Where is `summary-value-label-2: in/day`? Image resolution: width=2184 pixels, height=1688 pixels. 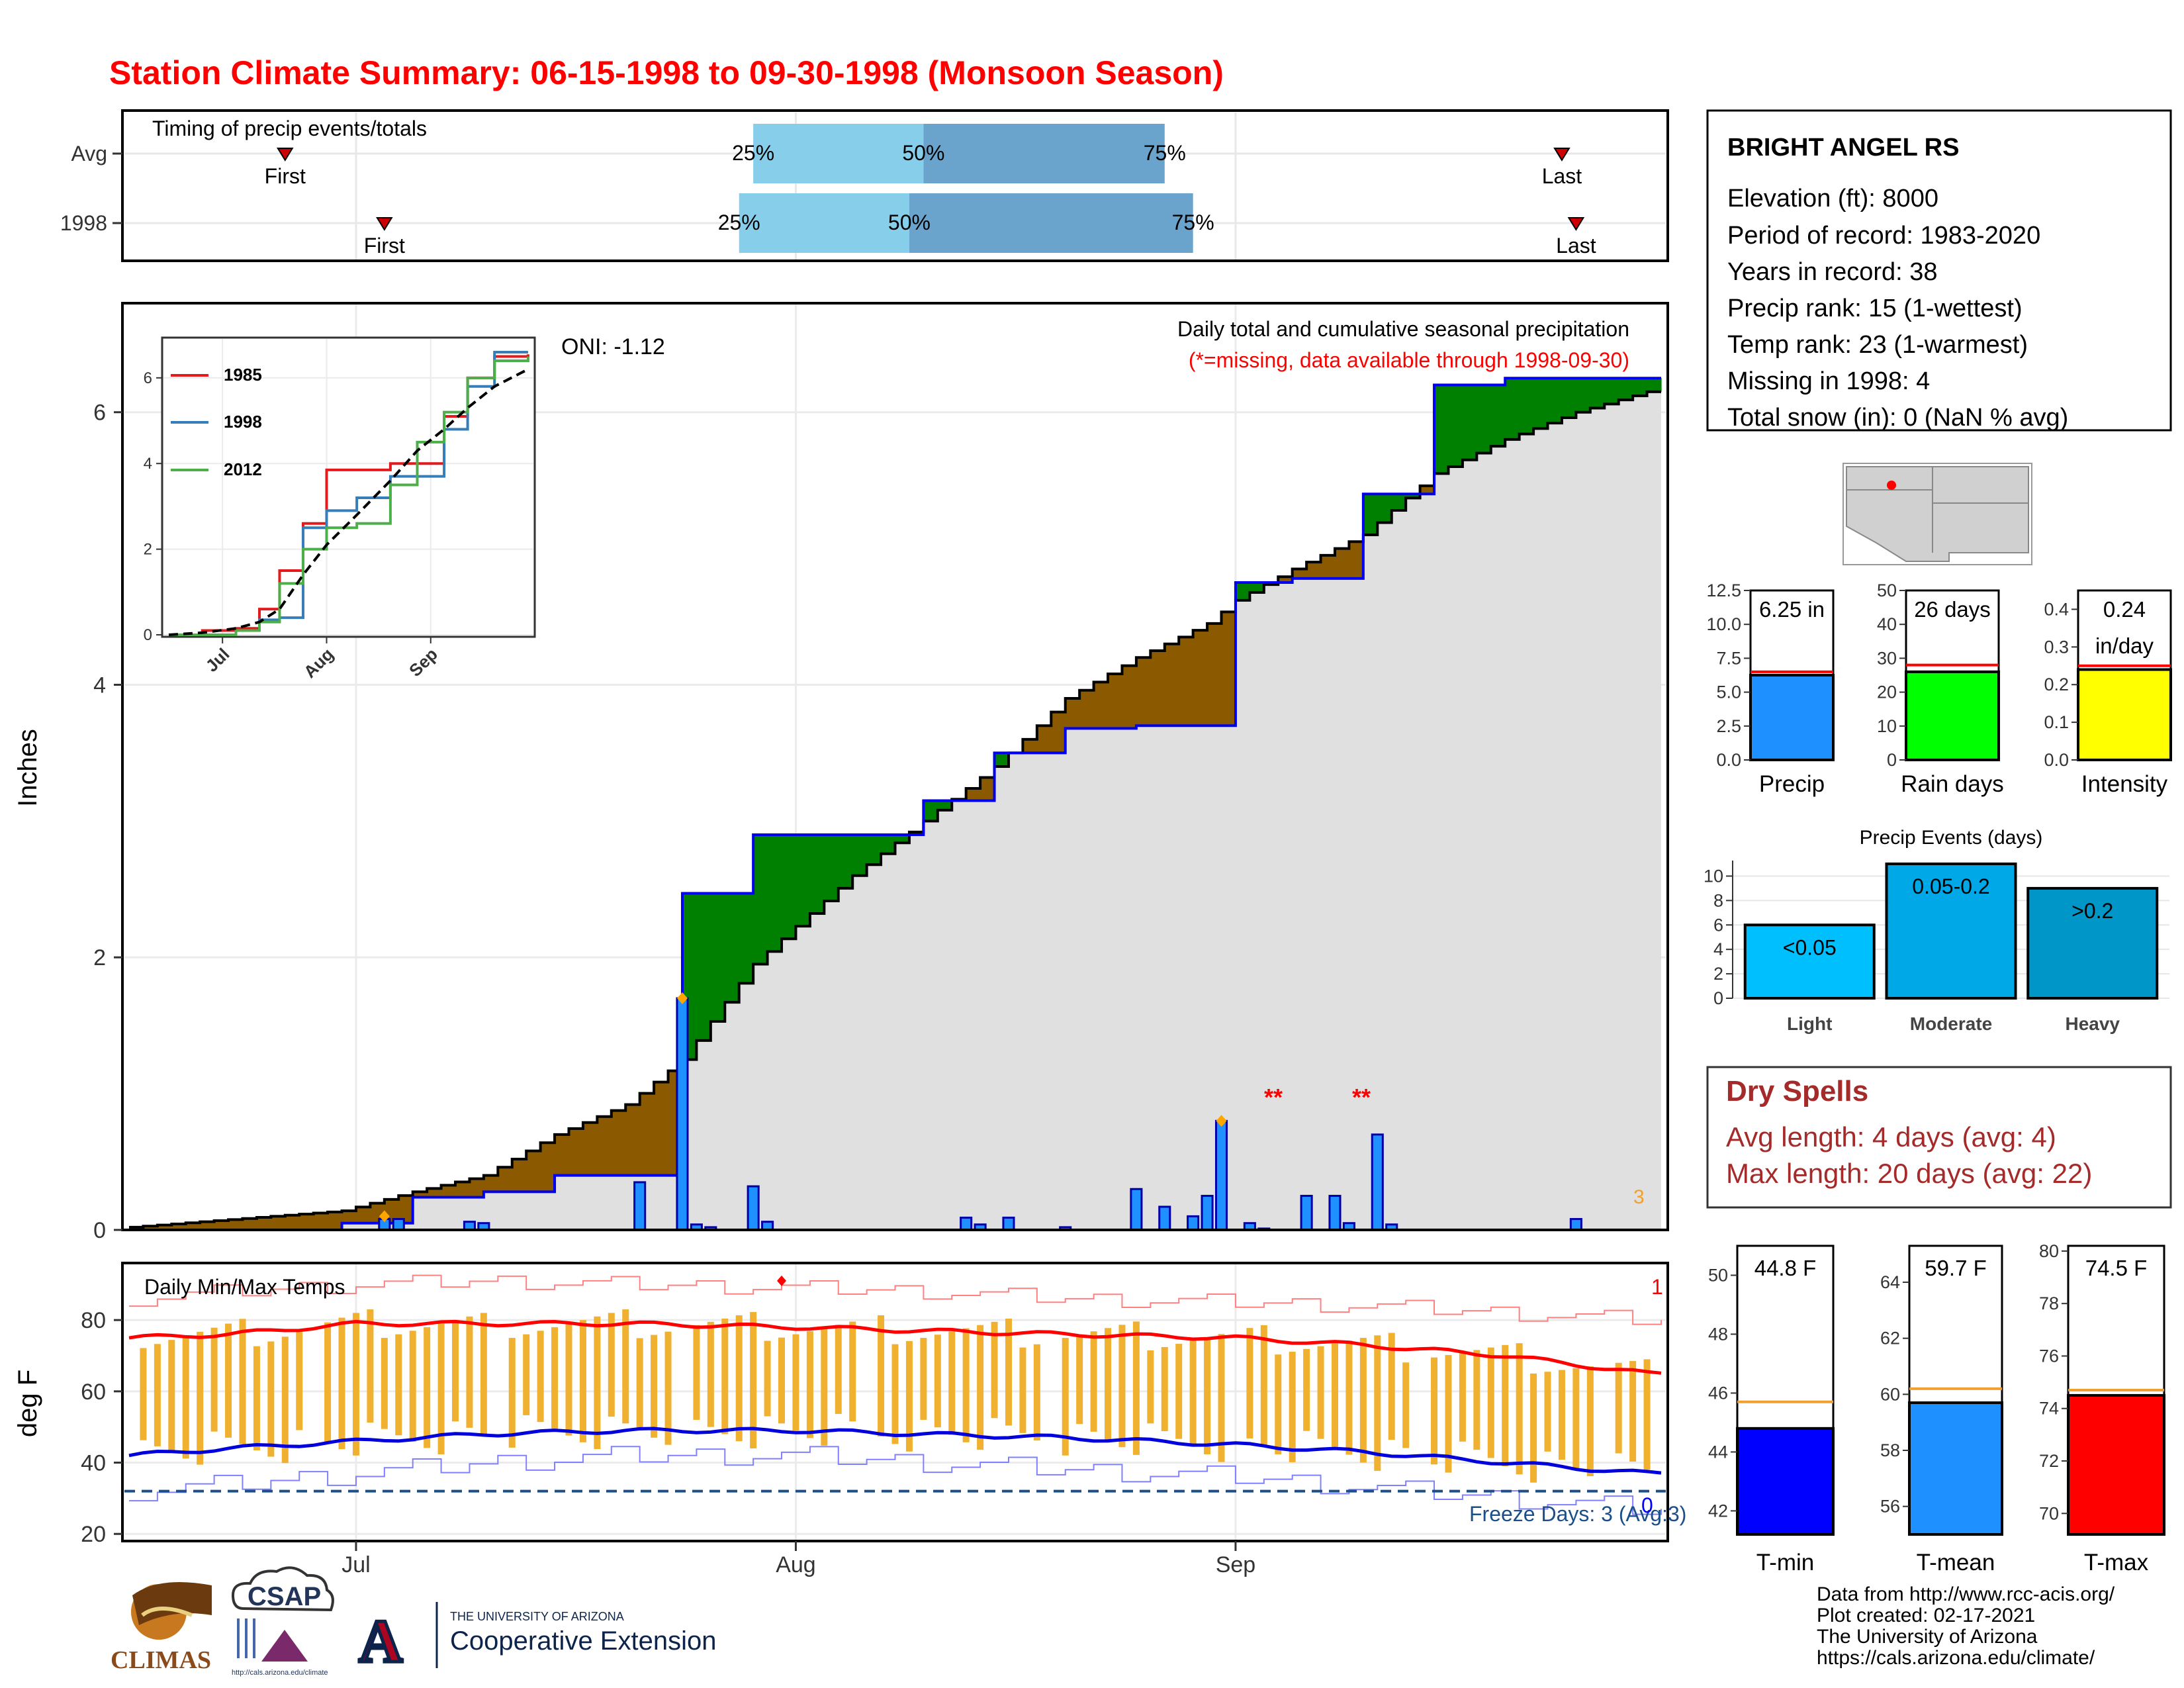 summary-value-label-2: in/day is located at coordinates (2124, 645).